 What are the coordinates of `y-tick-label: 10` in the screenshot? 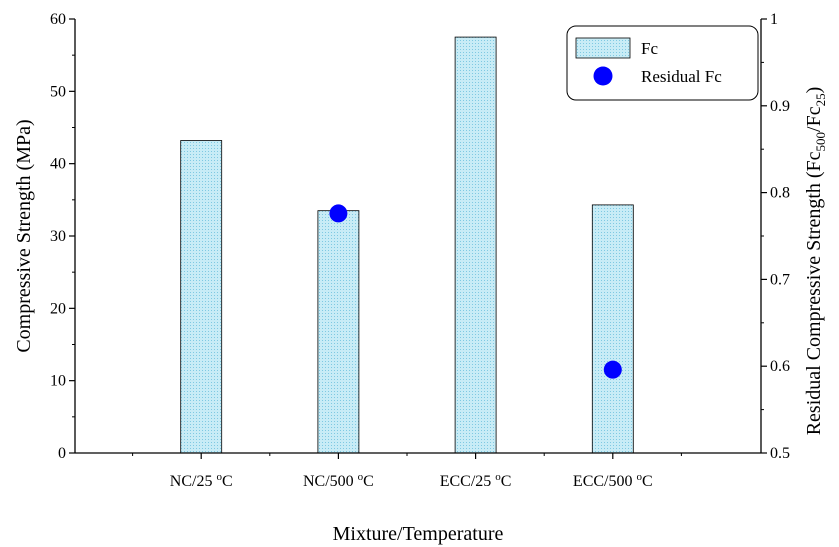 It's located at (58, 381).